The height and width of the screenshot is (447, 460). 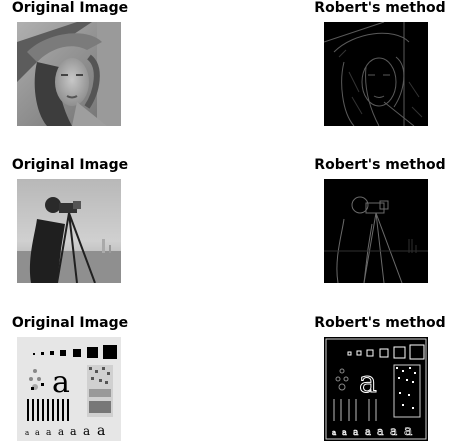 What do you see at coordinates (70, 165) in the screenshot?
I see `subplot-title-original-2: Original Image` at bounding box center [70, 165].